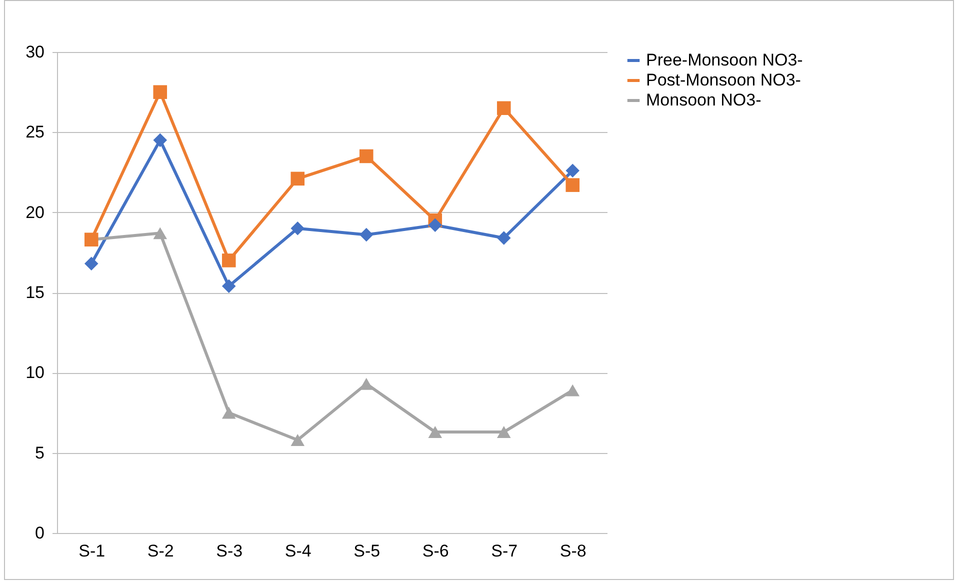  I want to click on y-tick-label: 30, so click(35, 52).